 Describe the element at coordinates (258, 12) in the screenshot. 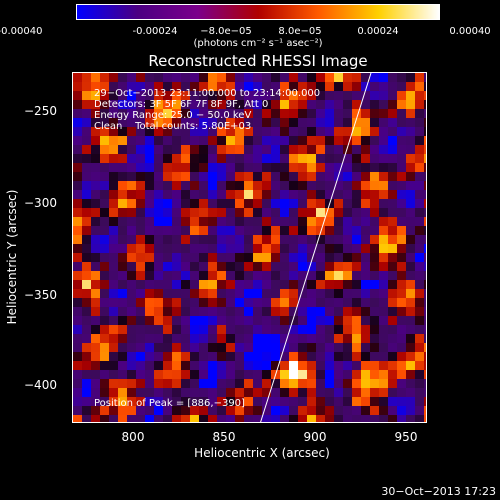

I see `colorbar` at that location.